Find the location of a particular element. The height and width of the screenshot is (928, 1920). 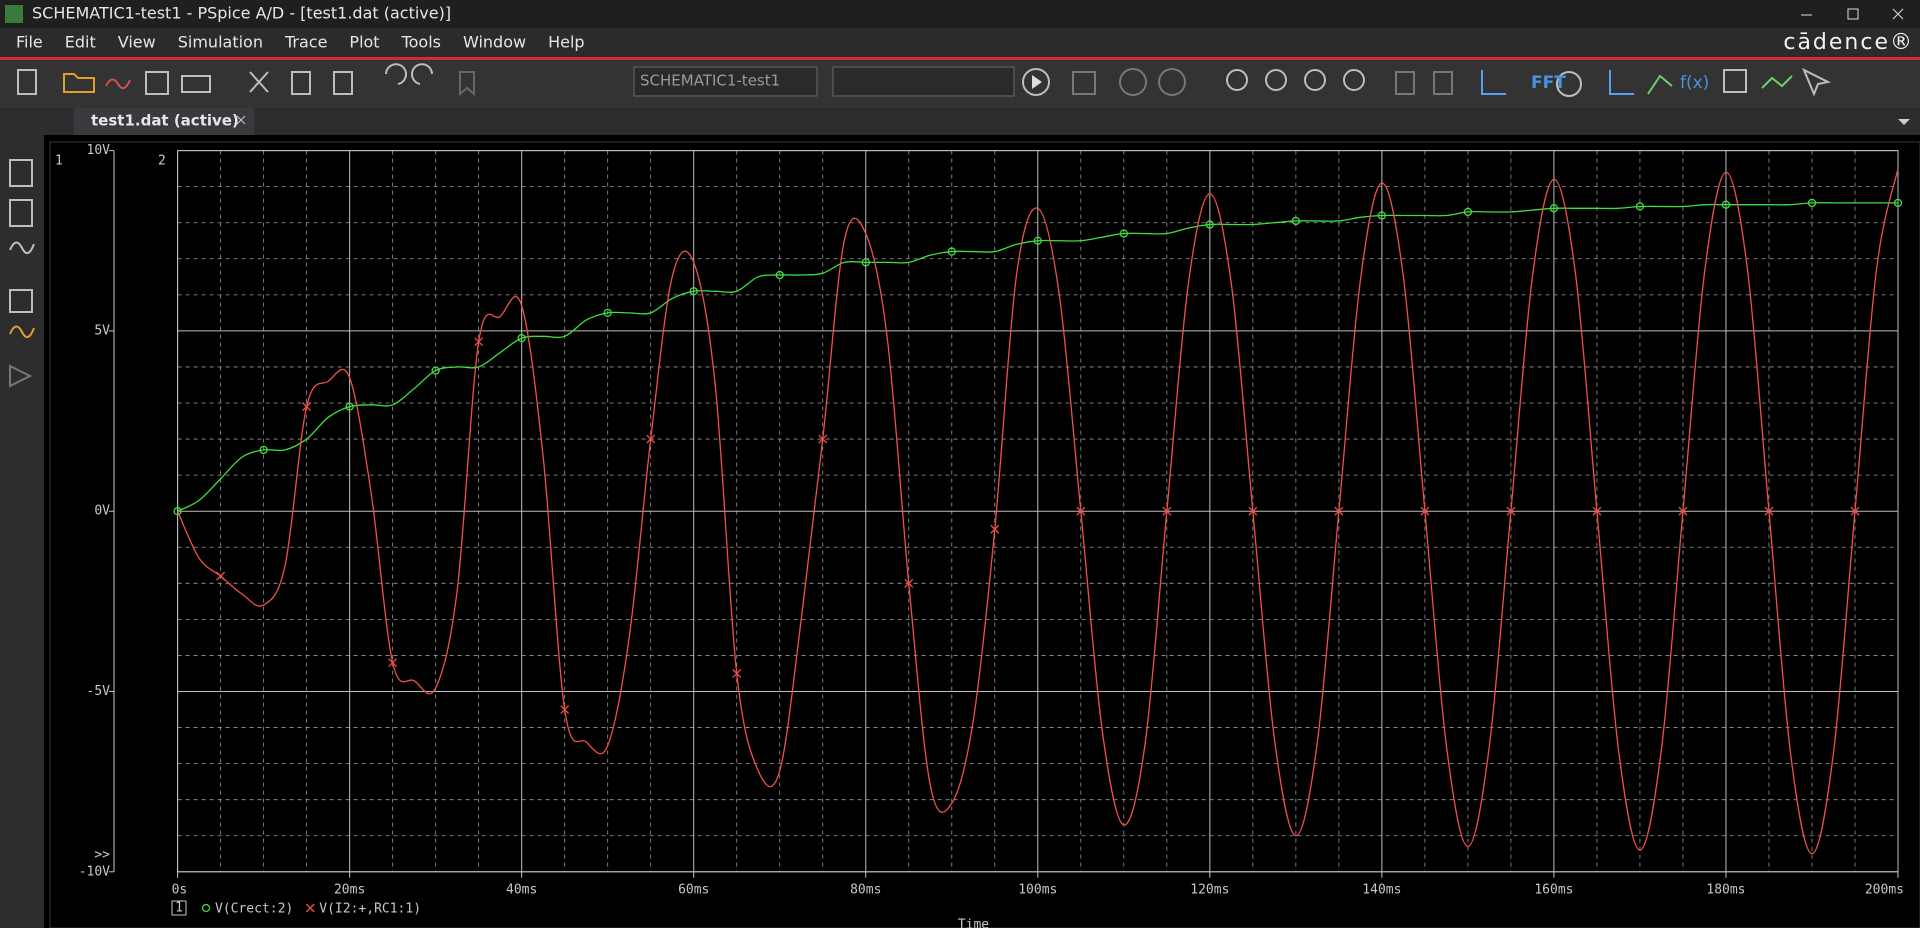

tab is located at coordinates (164, 121).